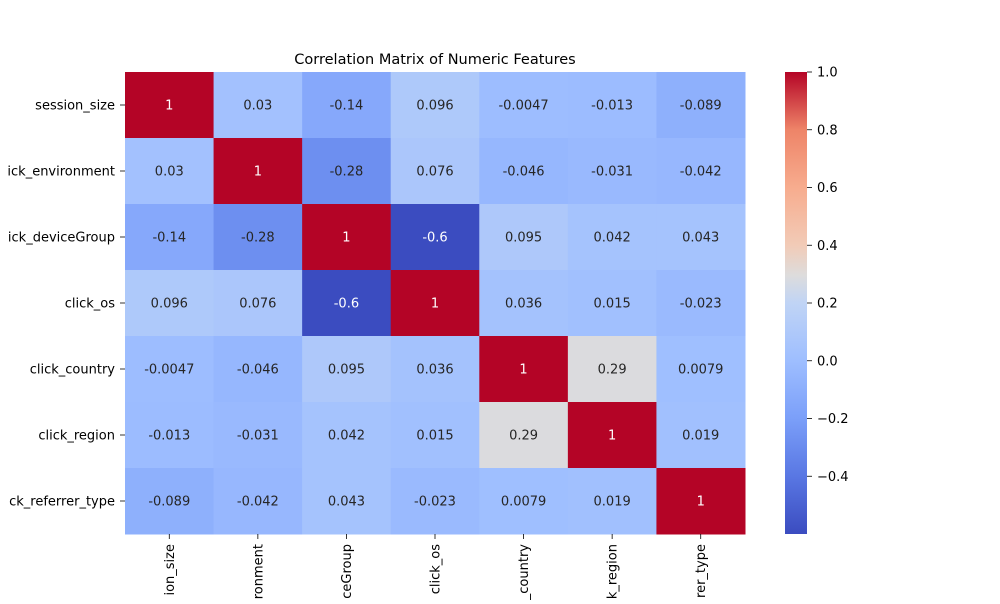 Image resolution: width=1000 pixels, height=604 pixels. What do you see at coordinates (827, 246) in the screenshot?
I see `colorbar-tick-label: 0.4` at bounding box center [827, 246].